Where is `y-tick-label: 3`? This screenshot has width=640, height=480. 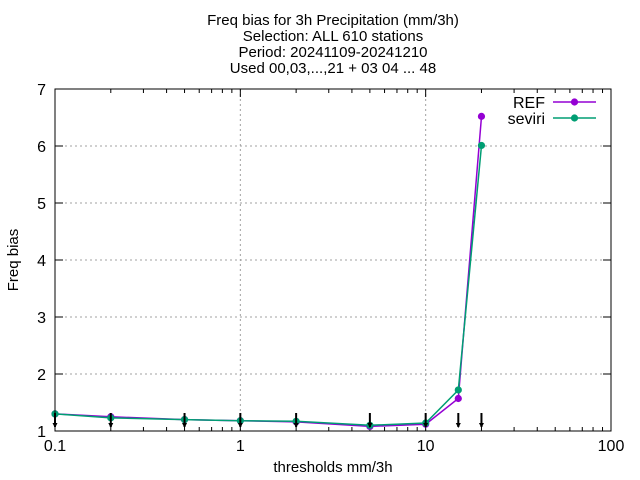
y-tick-label: 3 is located at coordinates (41, 318).